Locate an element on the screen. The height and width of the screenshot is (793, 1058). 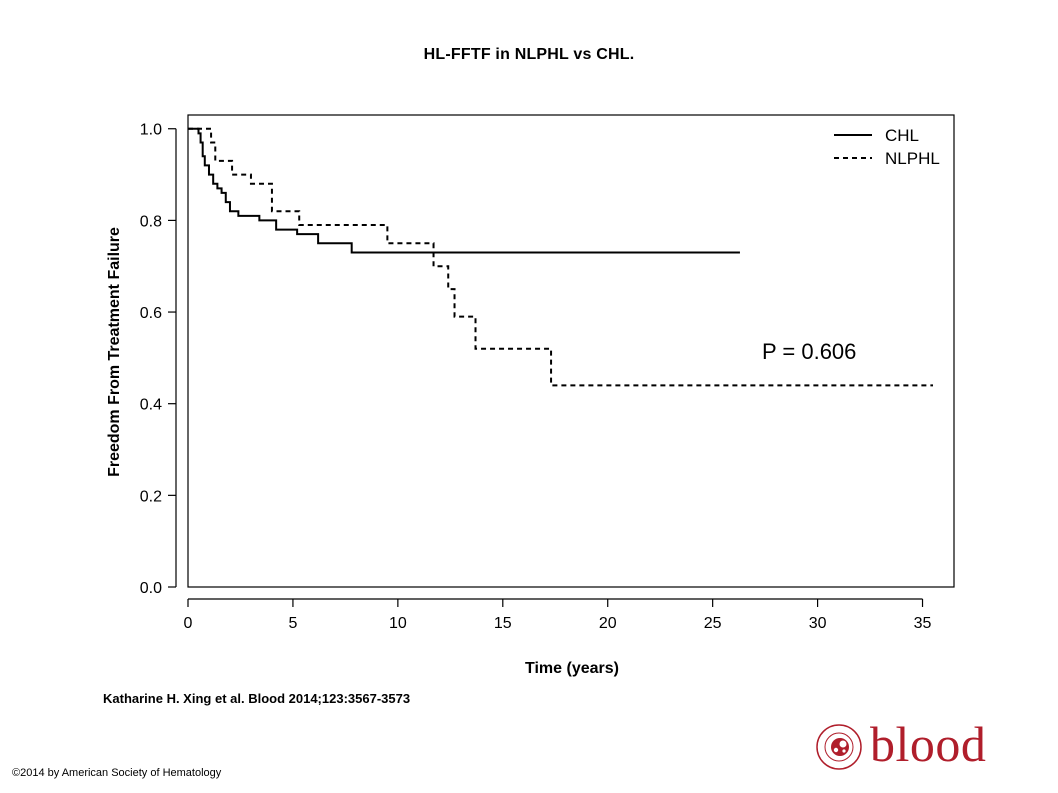
x-tick-label: 0 is located at coordinates (188, 623).